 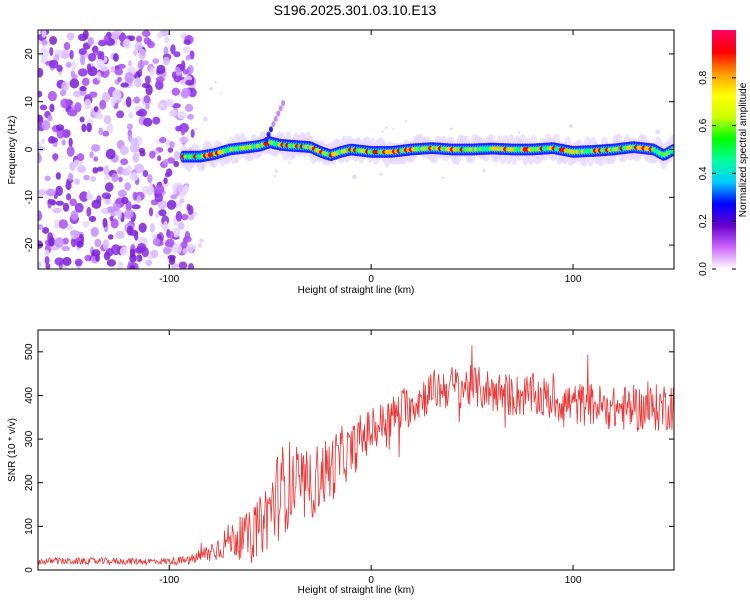 What do you see at coordinates (703, 173) in the screenshot?
I see `colorbar-tick-label: 0.4` at bounding box center [703, 173].